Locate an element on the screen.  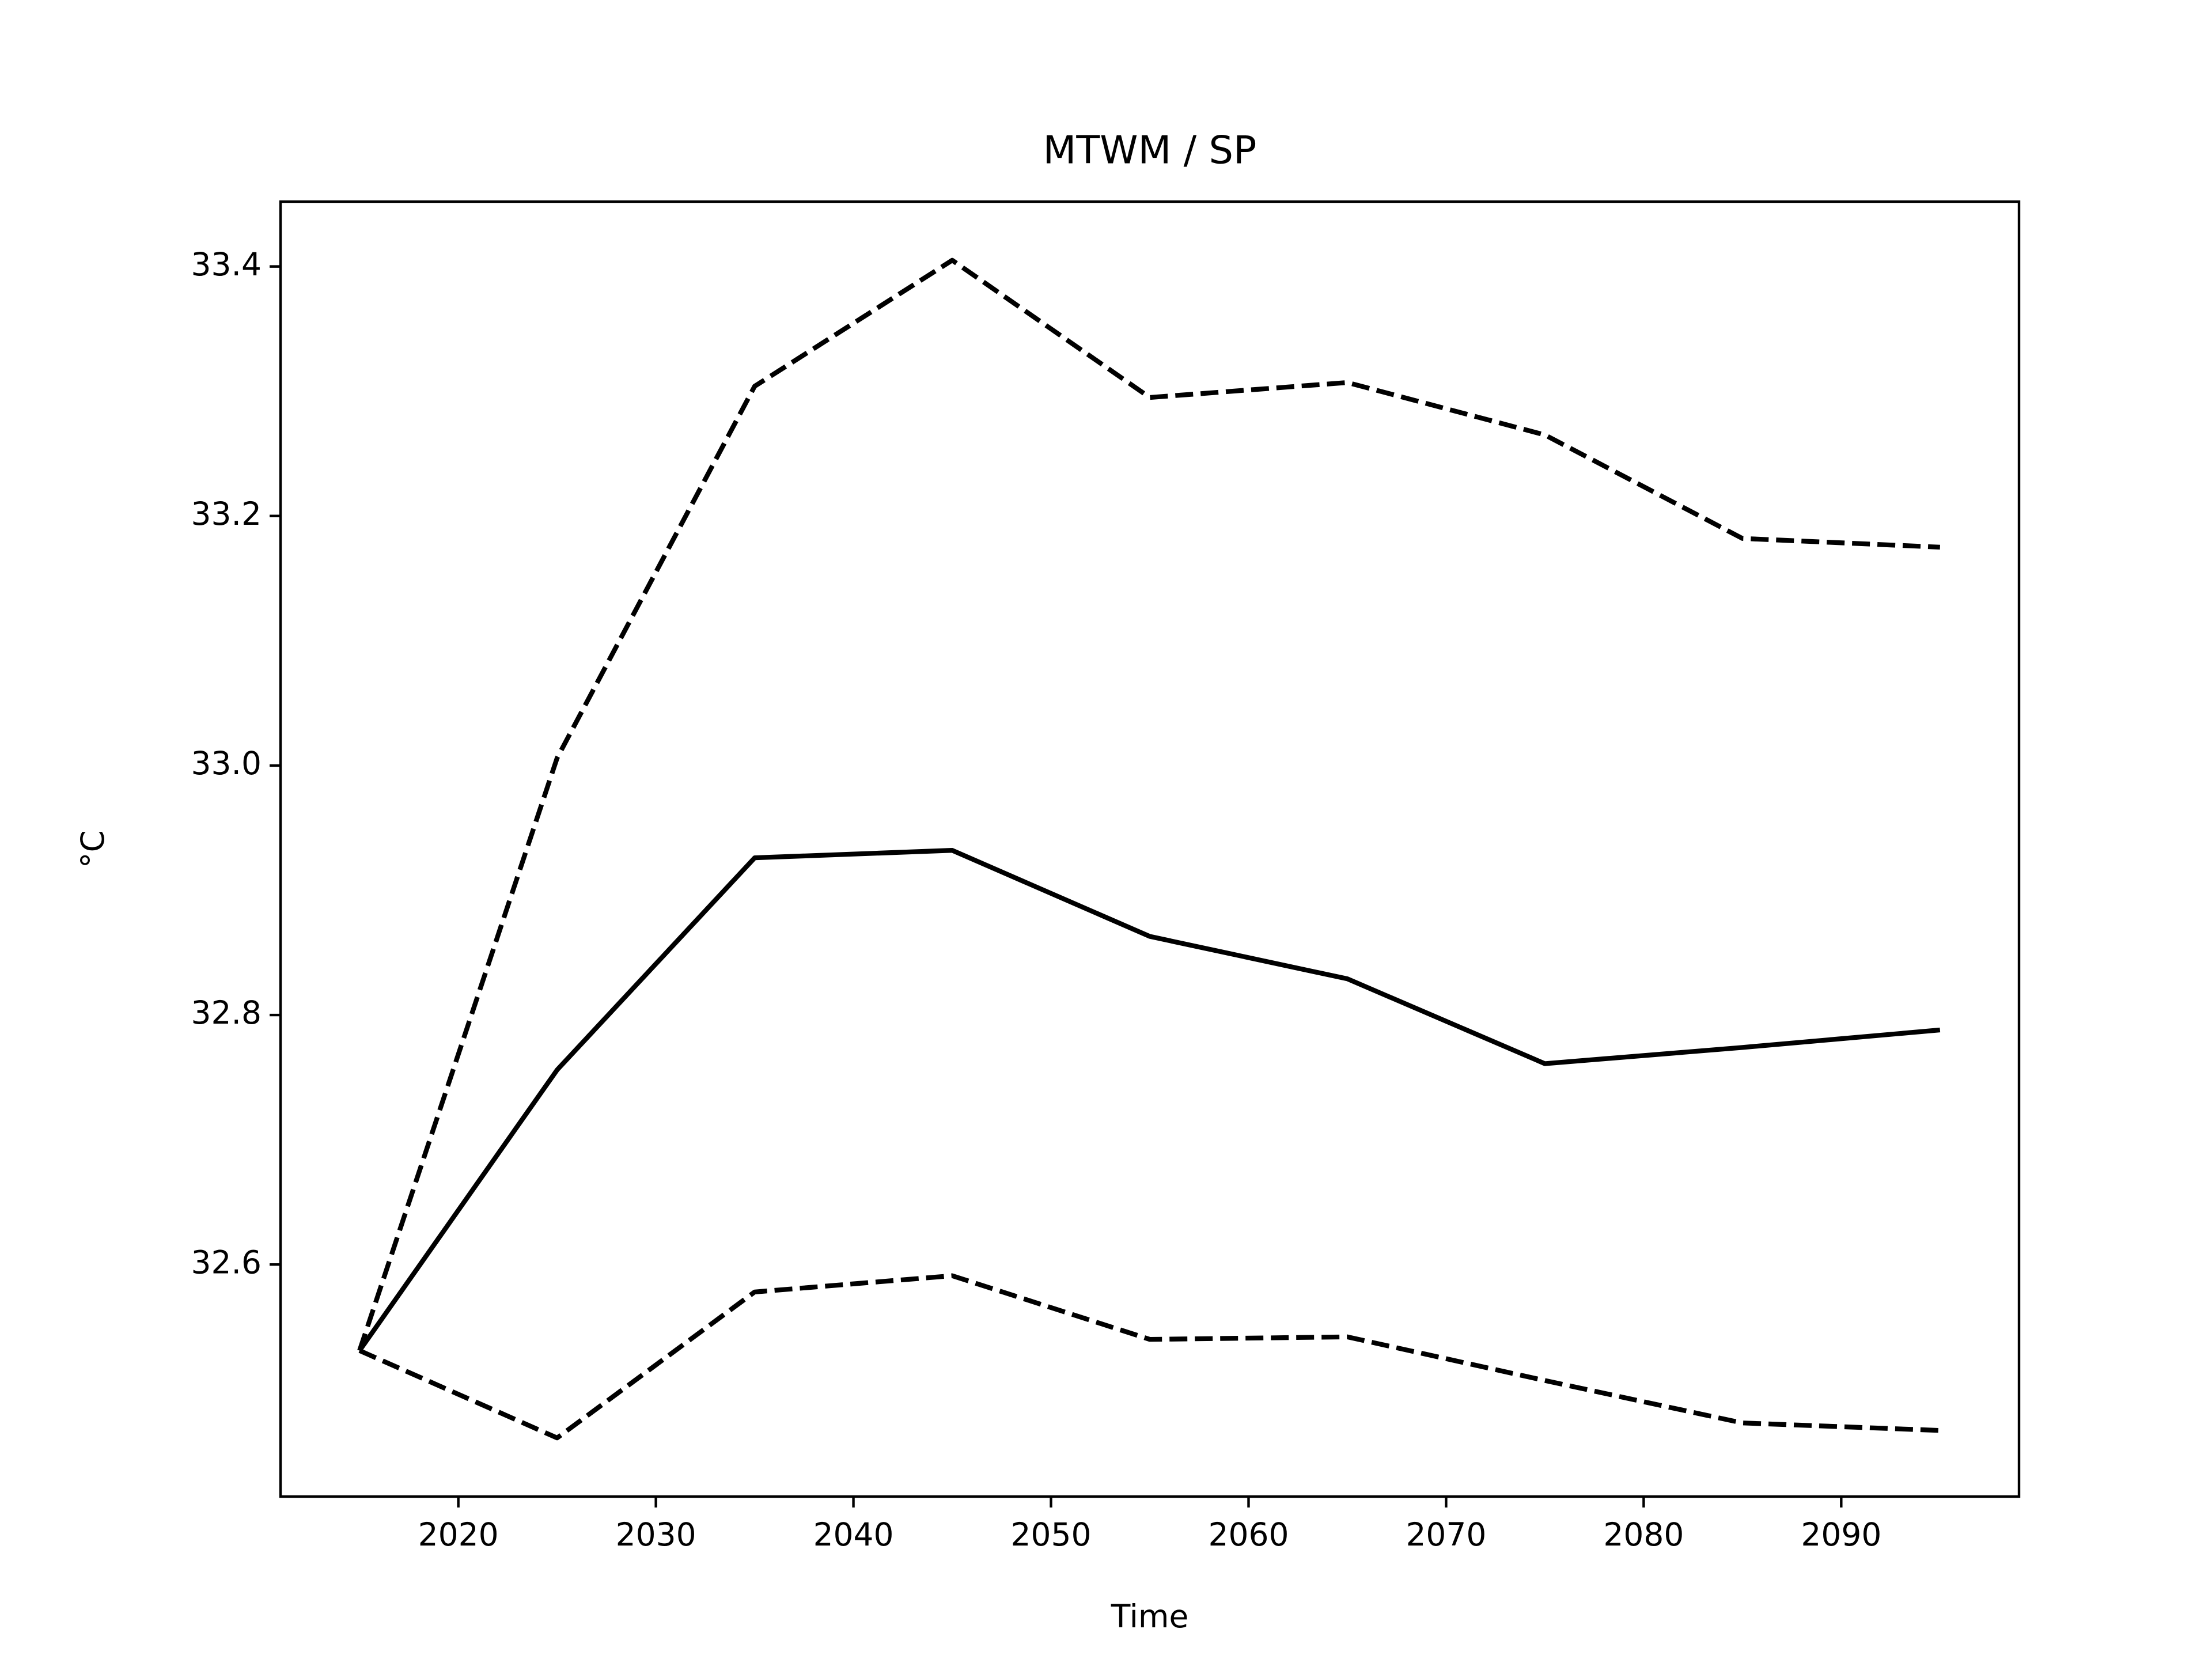
x-tick-label: 2040 is located at coordinates (853, 1534).